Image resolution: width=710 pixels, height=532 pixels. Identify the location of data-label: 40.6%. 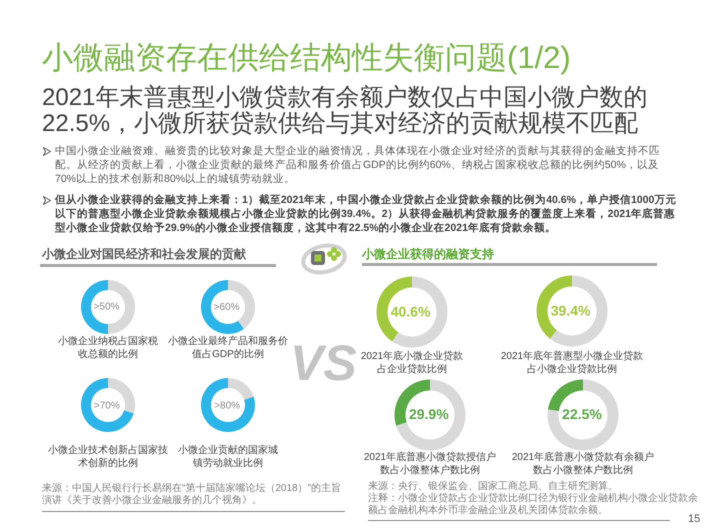
(410, 312).